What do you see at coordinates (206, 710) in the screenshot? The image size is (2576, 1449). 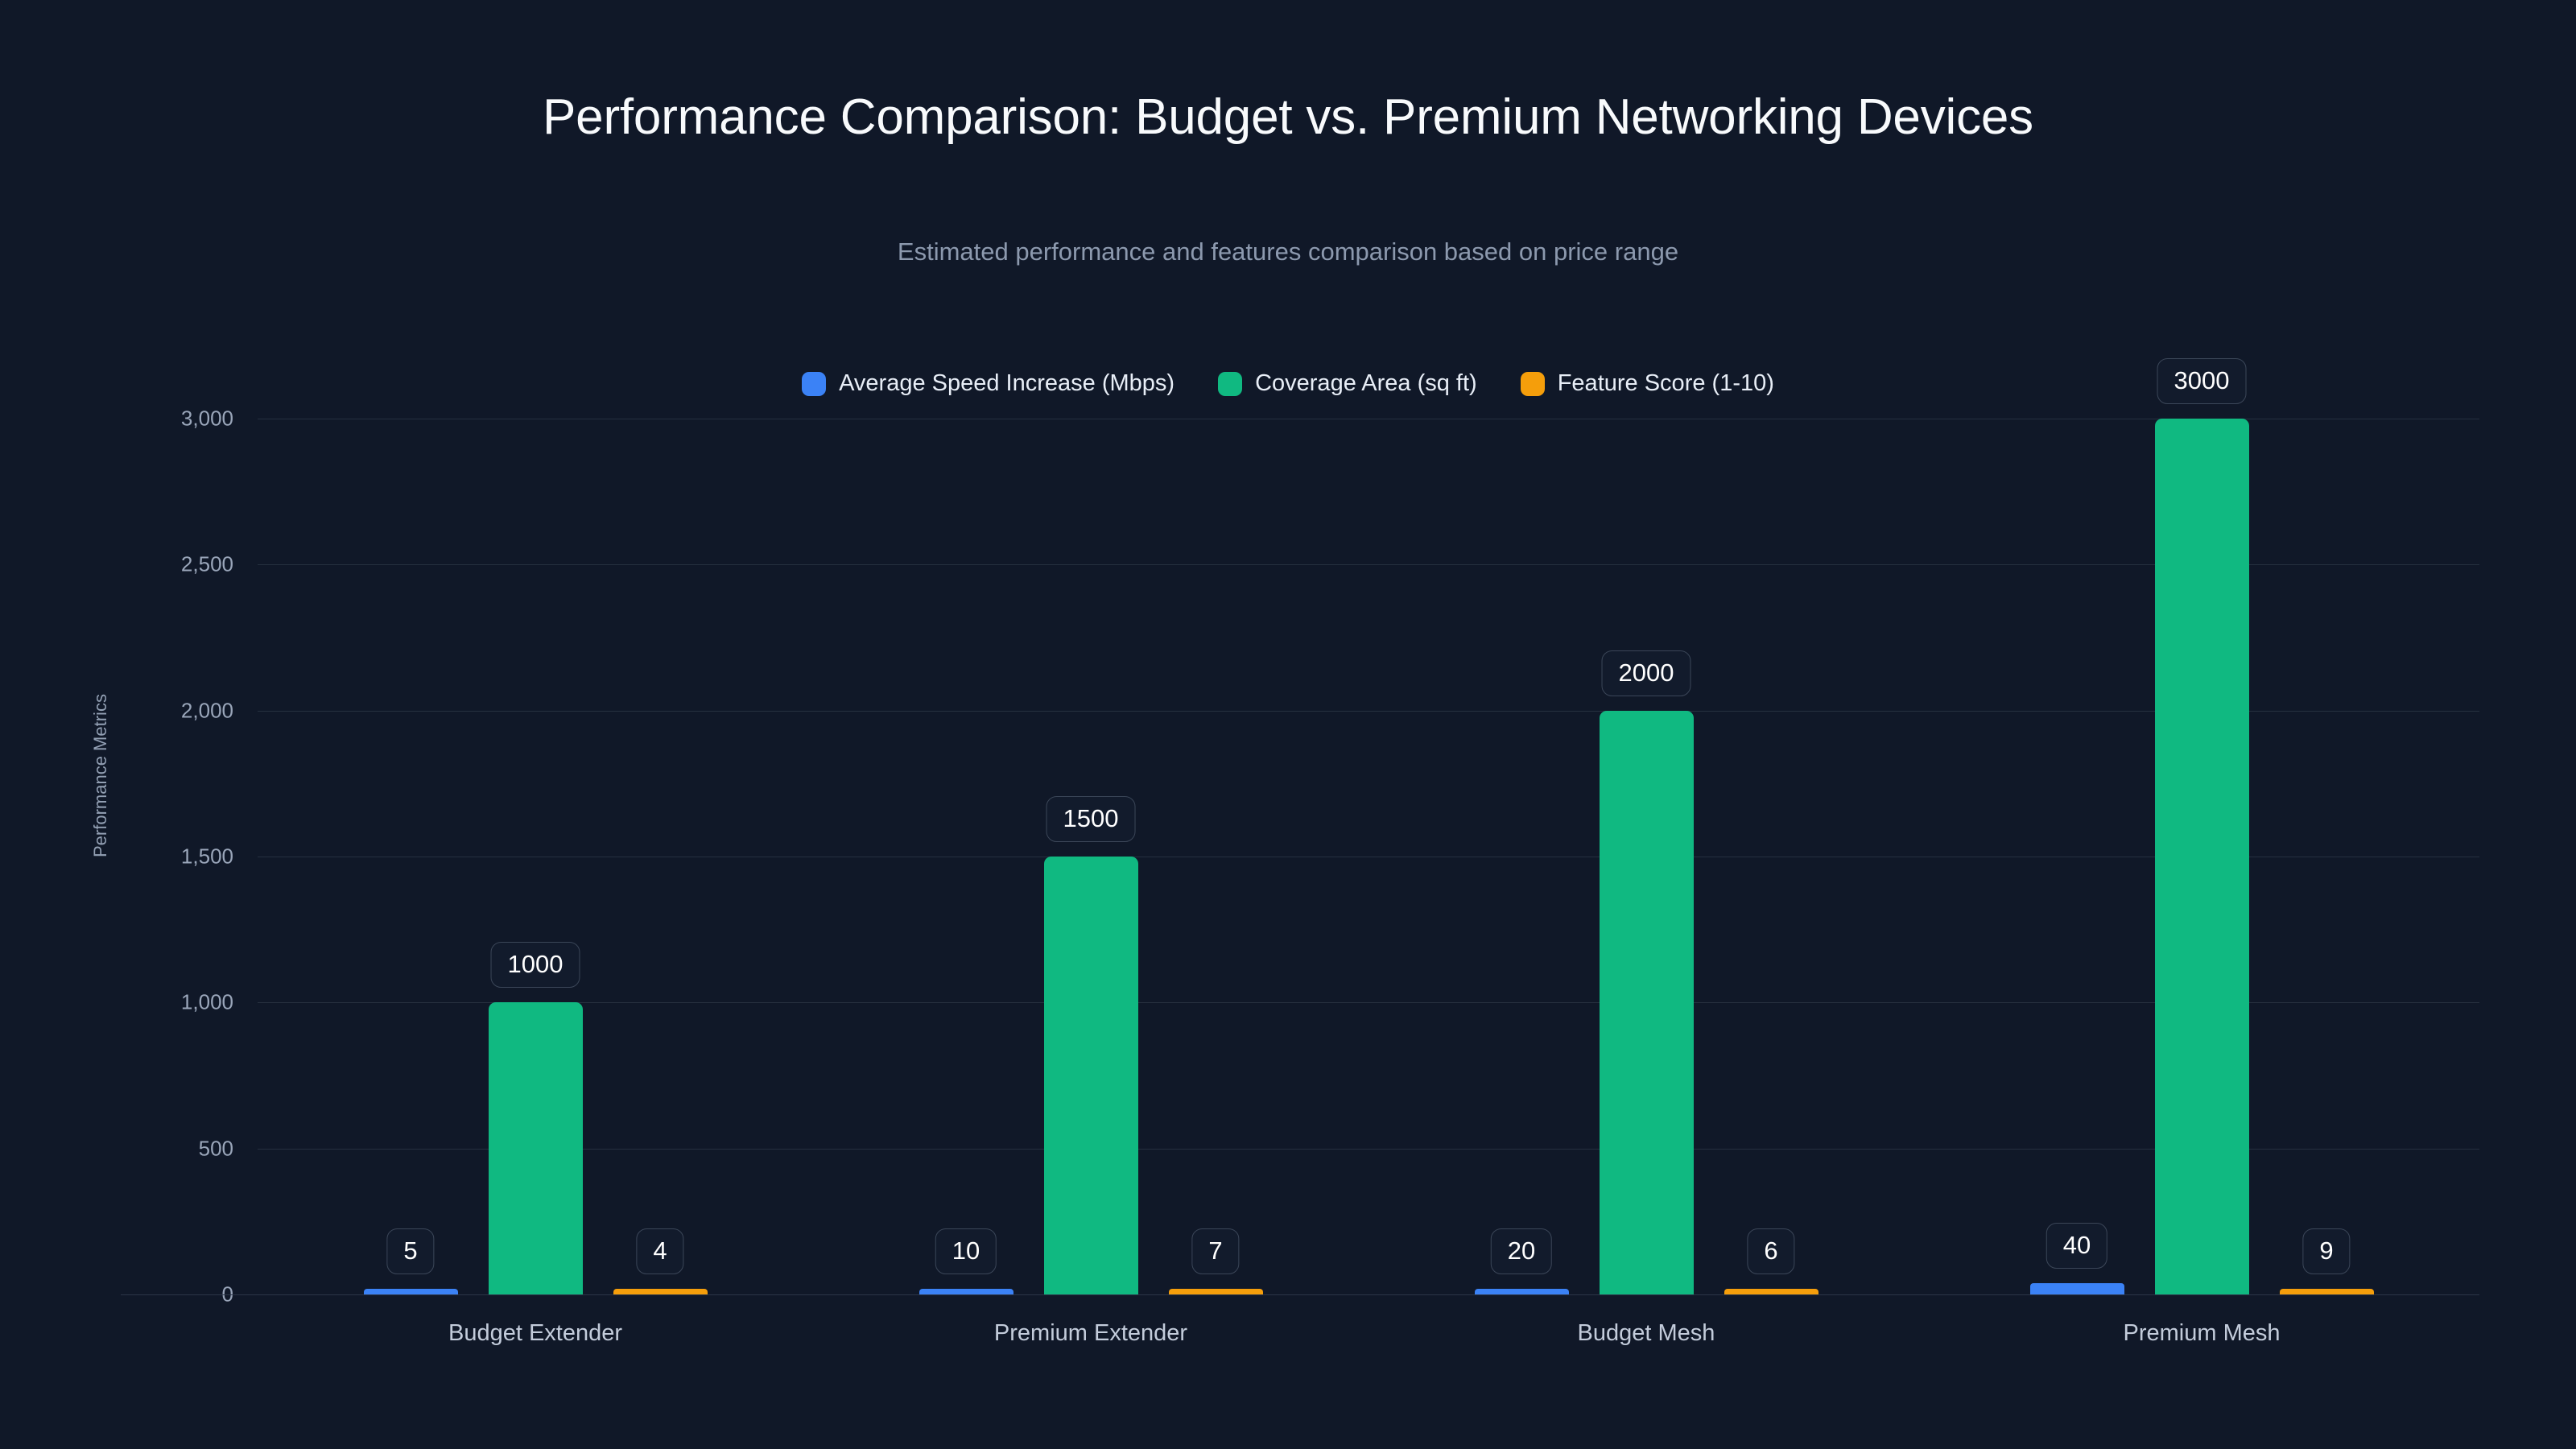 I see `y-axis-tick-label: 2,000` at bounding box center [206, 710].